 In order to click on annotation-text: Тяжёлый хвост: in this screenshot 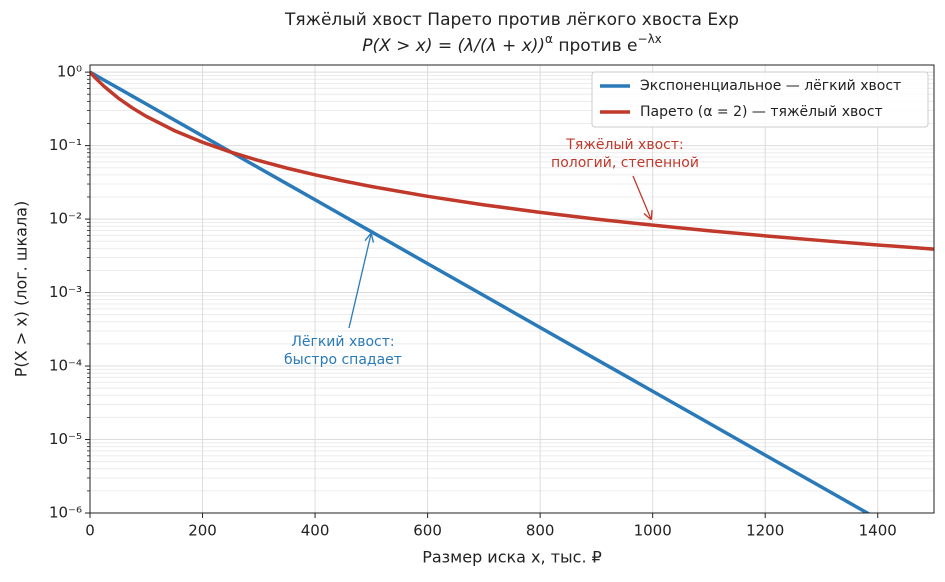, I will do `click(624, 145)`.